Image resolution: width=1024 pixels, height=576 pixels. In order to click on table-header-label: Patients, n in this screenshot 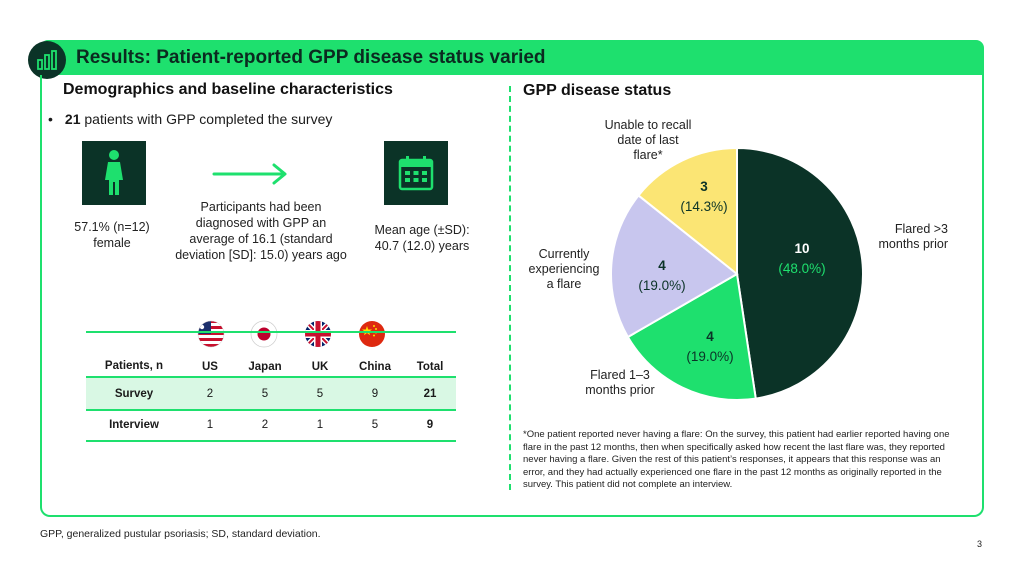, I will do `click(134, 366)`.